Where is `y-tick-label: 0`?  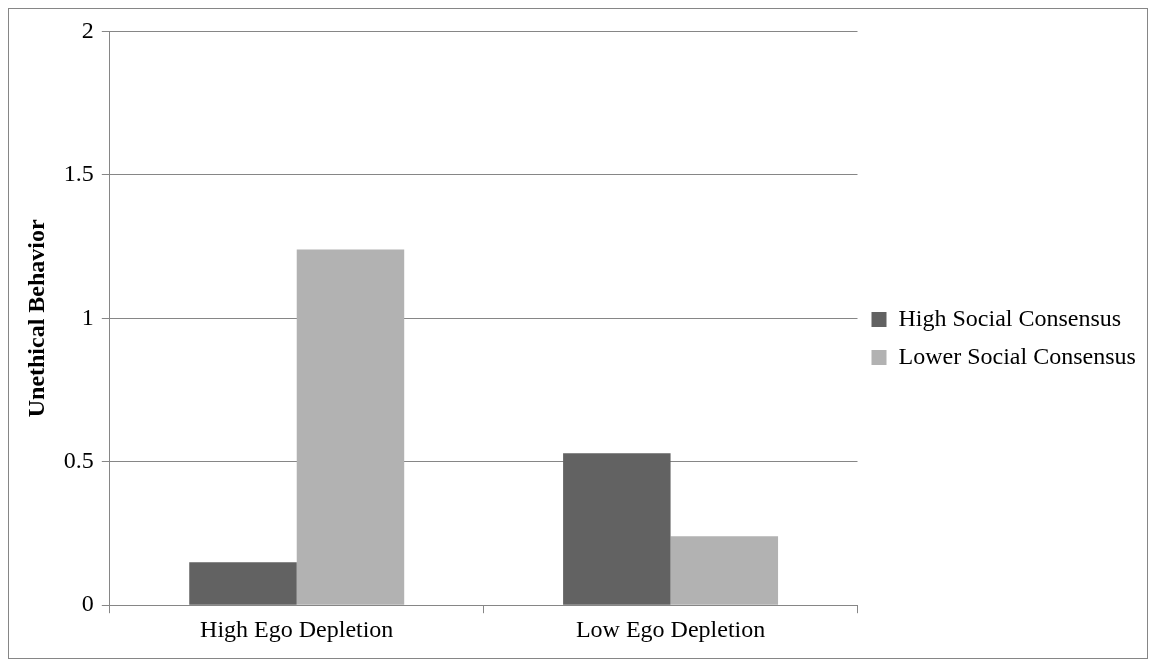 y-tick-label: 0 is located at coordinates (87, 603).